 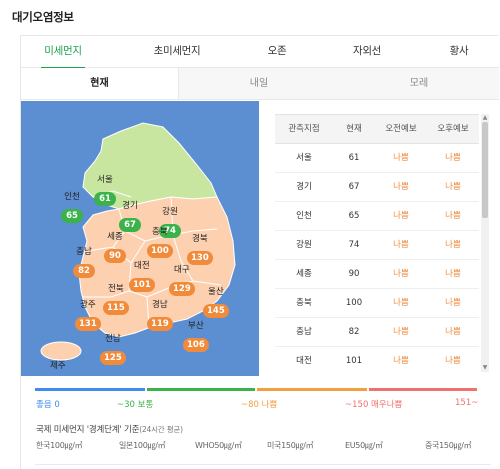 What do you see at coordinates (105, 180) in the screenshot?
I see `region-name: 서울` at bounding box center [105, 180].